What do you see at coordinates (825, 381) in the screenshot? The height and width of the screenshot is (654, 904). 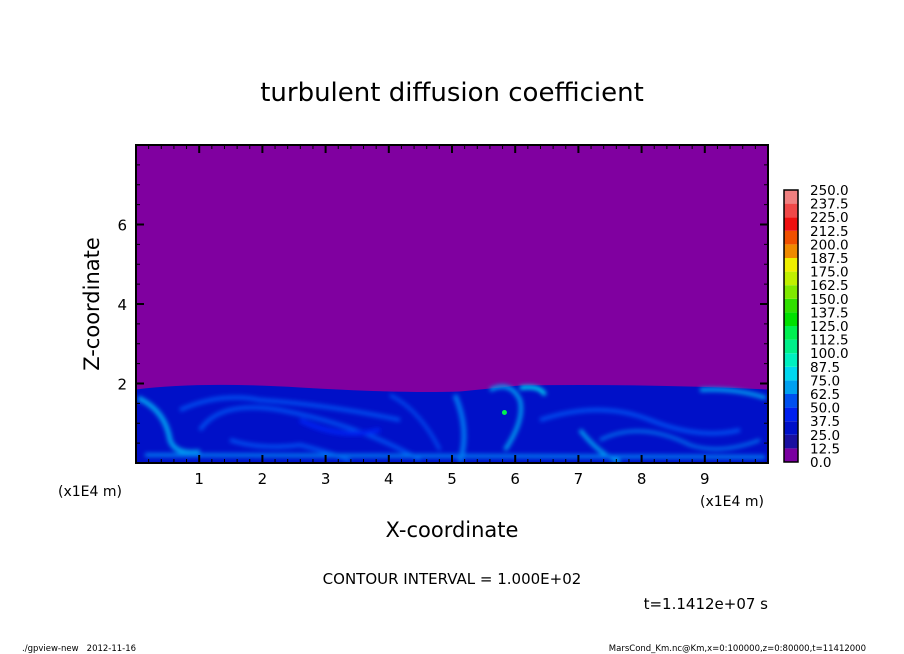 I see `colorbar-label: 75.0` at bounding box center [825, 381].